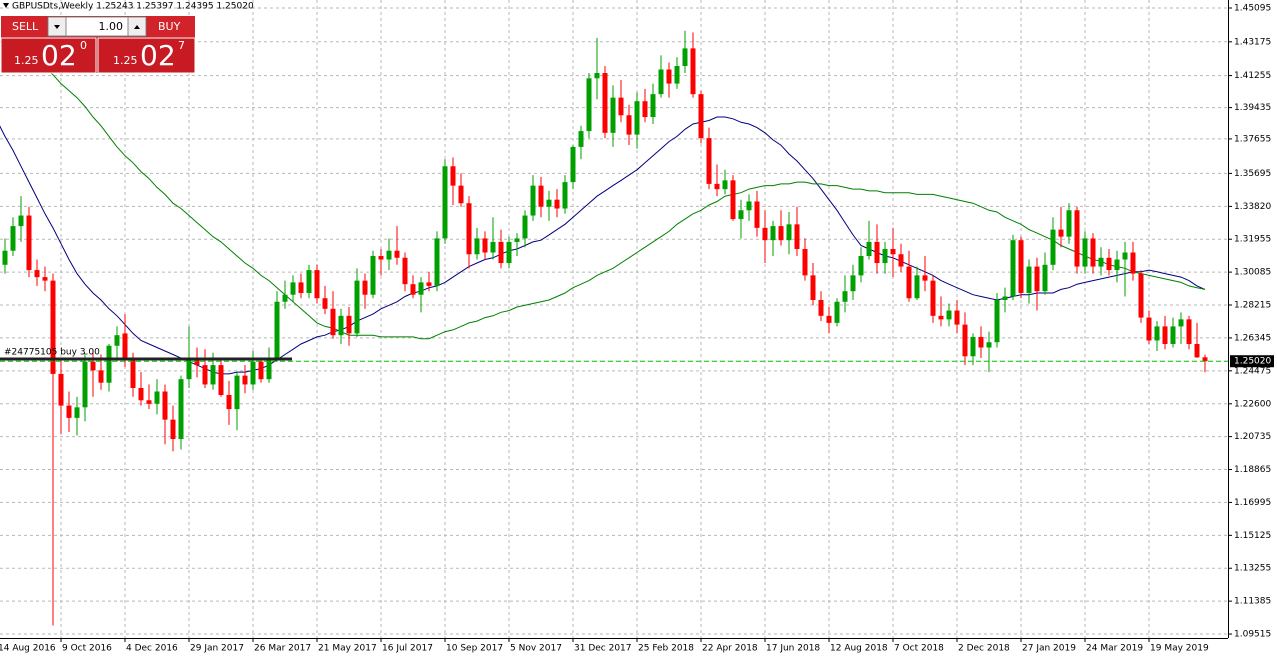 The width and height of the screenshot is (1277, 656). I want to click on sell-button, so click(24, 26).